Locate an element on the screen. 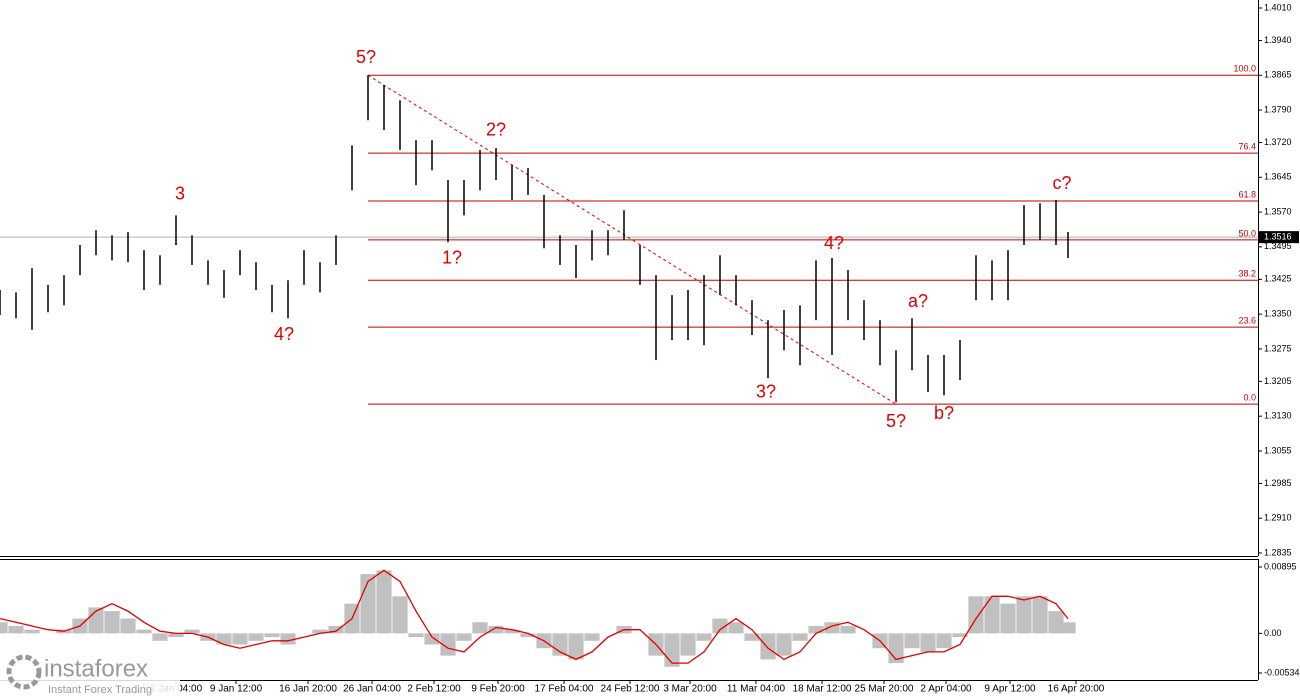 The width and height of the screenshot is (1300, 700). x-tick-label: 16 Apr 20:00 is located at coordinates (1076, 689).